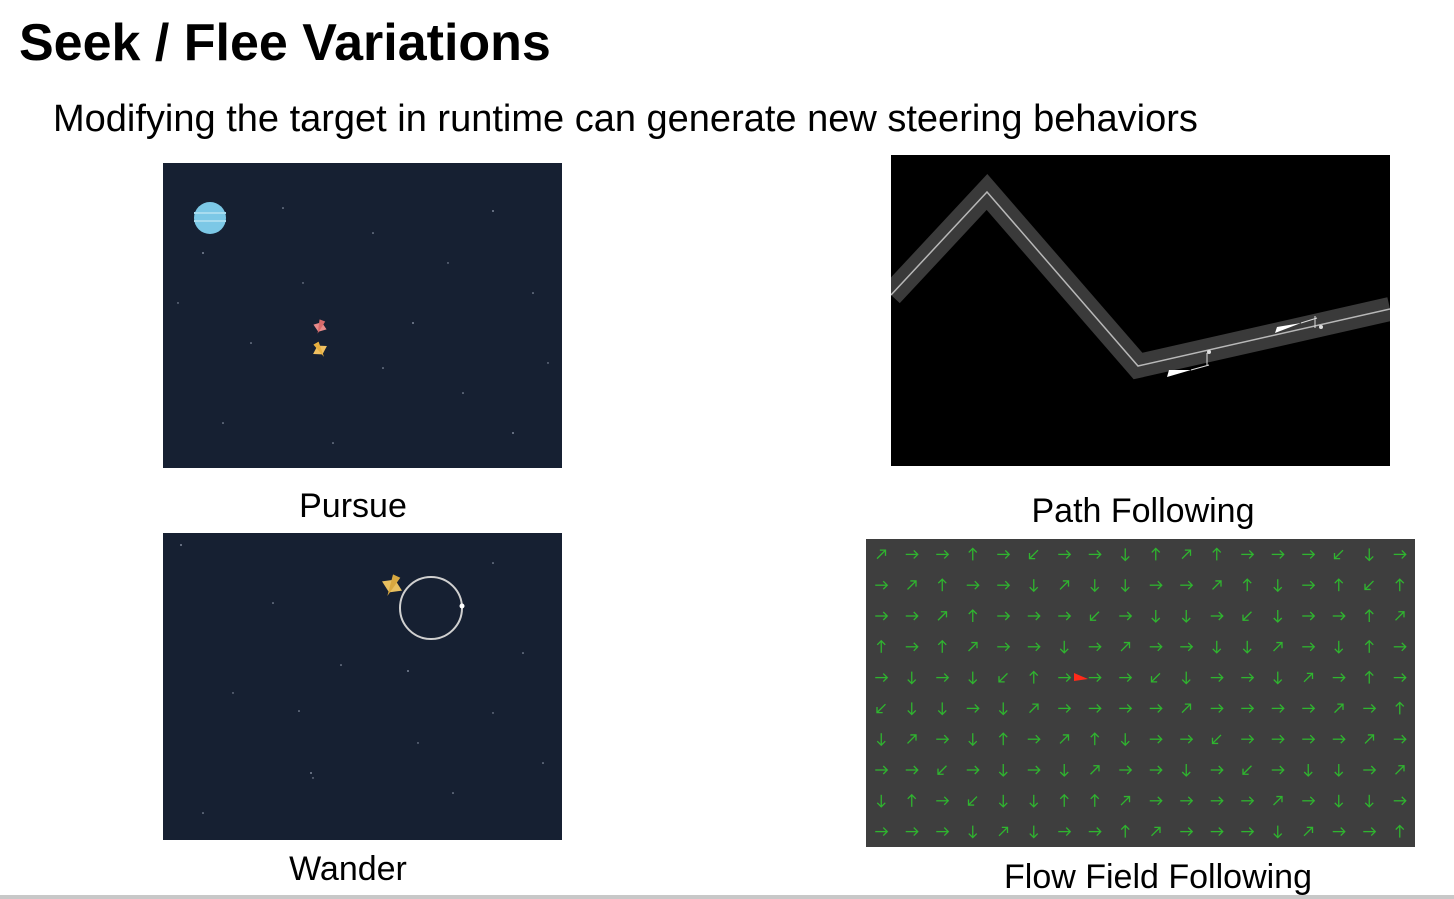 This screenshot has height=899, width=1454. I want to click on flow-field-caption: Flow Field Following, so click(1158, 877).